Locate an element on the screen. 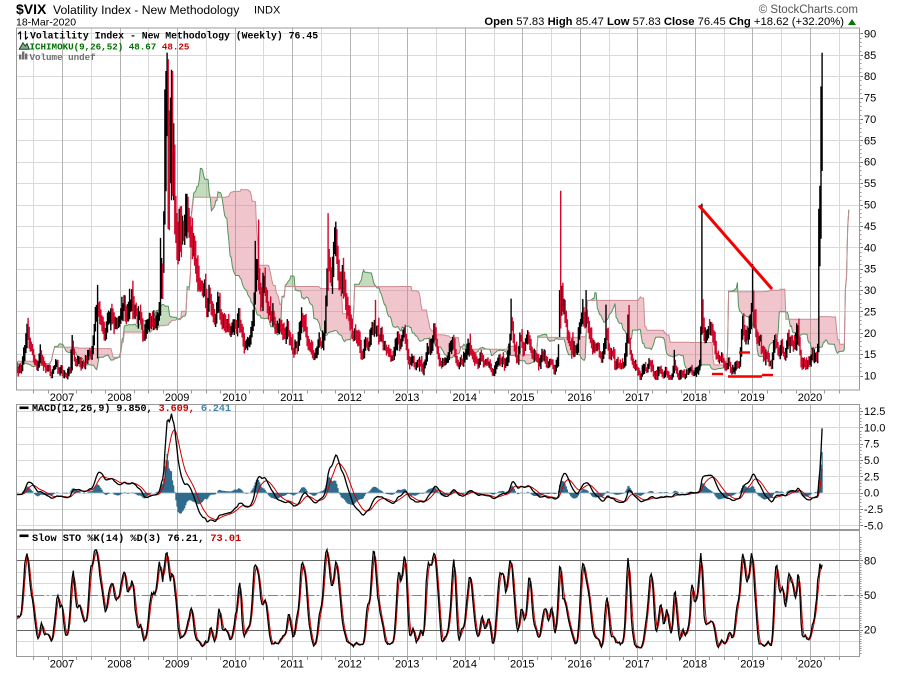 This screenshot has height=673, width=900. svg-text: 18-Mar-2020 is located at coordinates (46, 23).